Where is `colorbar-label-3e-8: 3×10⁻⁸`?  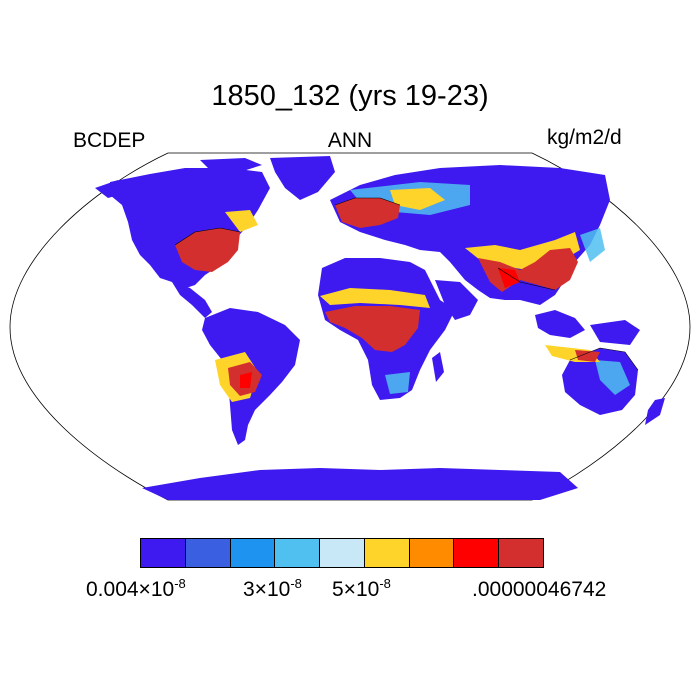
colorbar-label-3e-8: 3×10⁻⁸ is located at coordinates (272, 588).